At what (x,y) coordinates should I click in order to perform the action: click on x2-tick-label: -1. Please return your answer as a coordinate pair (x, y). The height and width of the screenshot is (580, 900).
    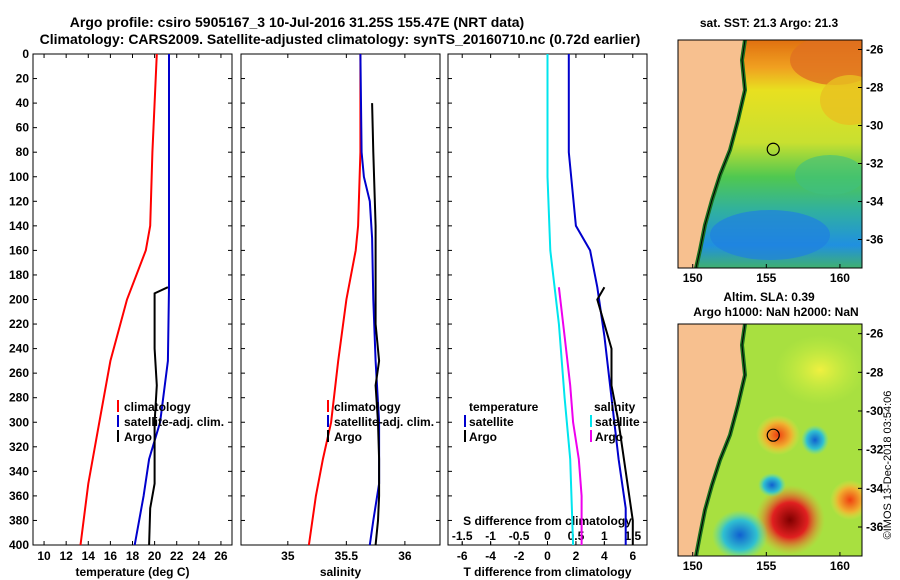
    Looking at the image, I should click on (490, 536).